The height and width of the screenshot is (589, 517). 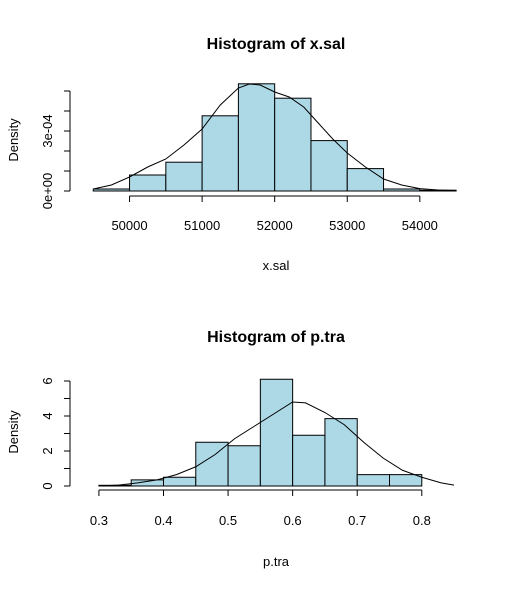 What do you see at coordinates (99, 520) in the screenshot?
I see `x-tick-label: 0.3` at bounding box center [99, 520].